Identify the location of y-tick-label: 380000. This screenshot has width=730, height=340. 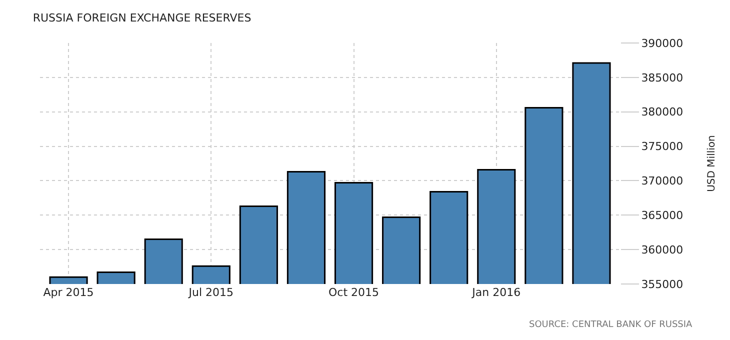
(662, 112).